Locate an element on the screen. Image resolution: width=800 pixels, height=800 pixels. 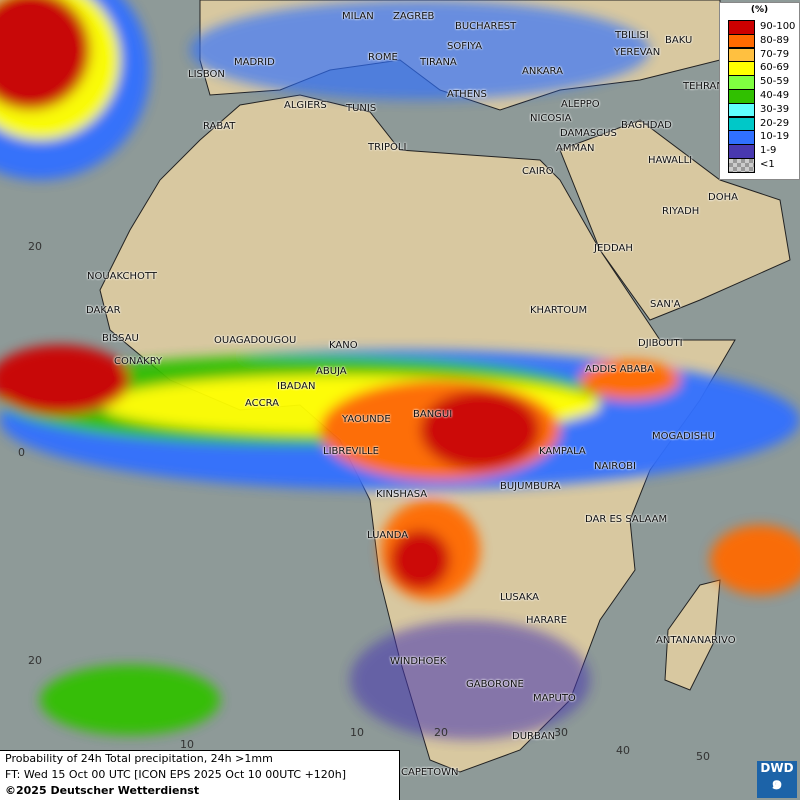
city-label: DJIBOUTI is located at coordinates (660, 343).